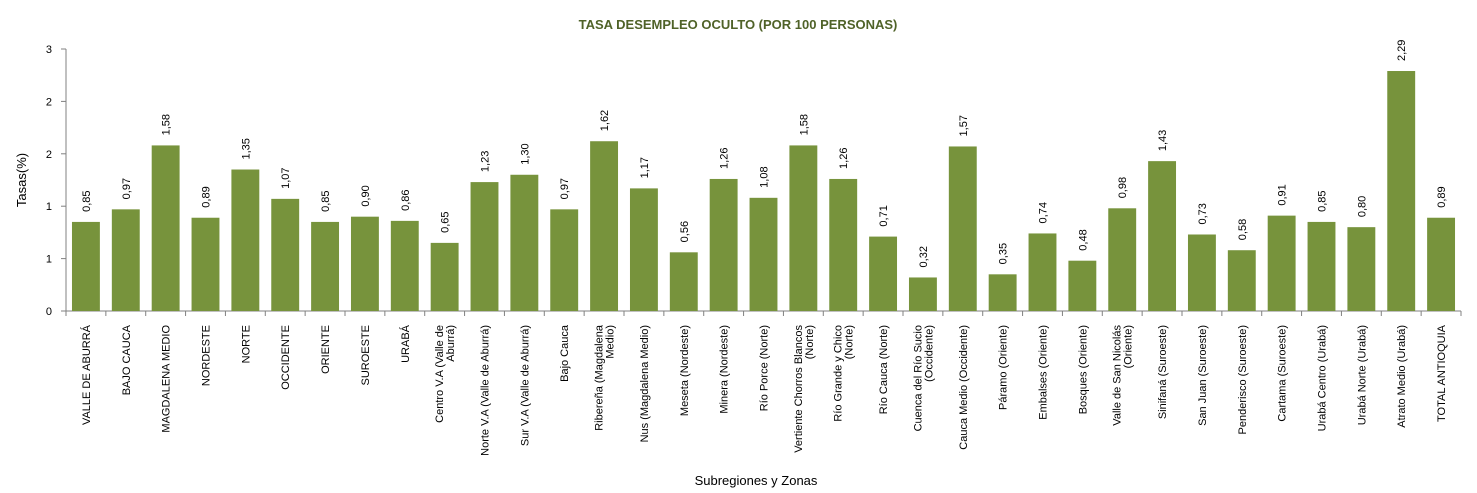  I want to click on x-tick-label: Río Cauca (Norte), so click(884, 369).